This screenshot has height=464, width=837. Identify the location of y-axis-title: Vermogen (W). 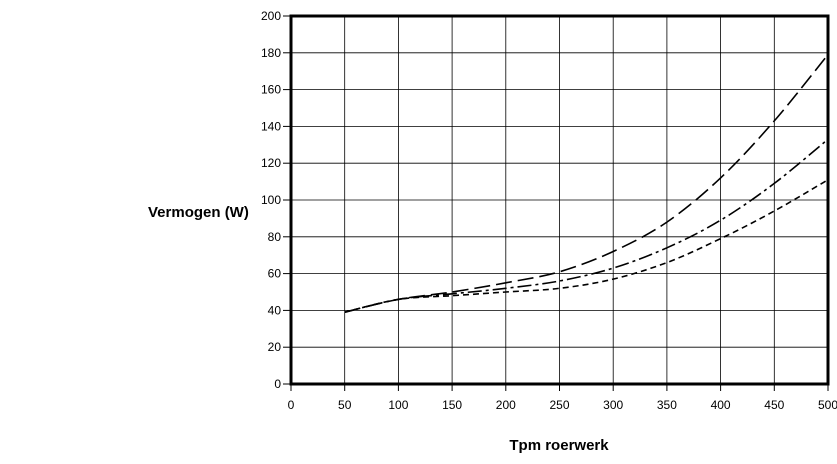
(198, 212).